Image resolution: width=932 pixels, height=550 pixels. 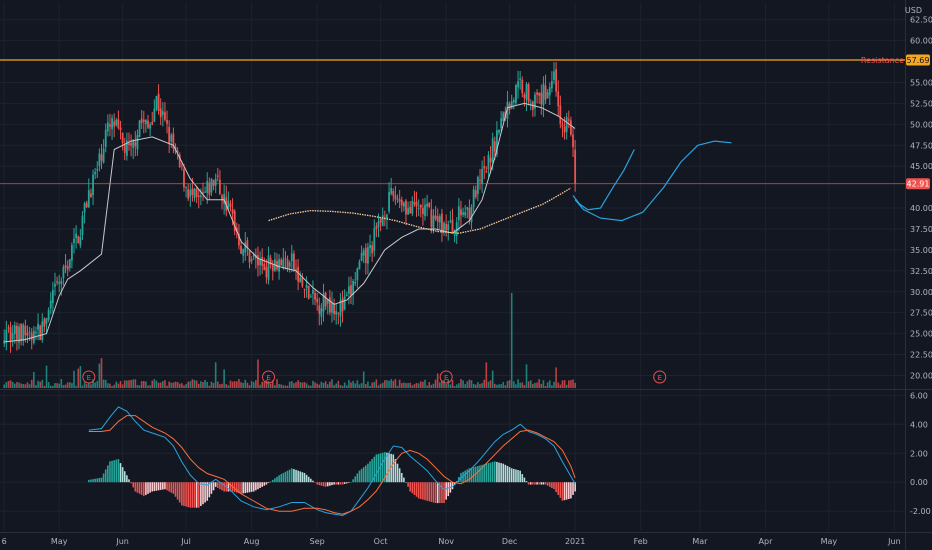 What do you see at coordinates (919, 395) in the screenshot?
I see `macd-tick-label: 6.00` at bounding box center [919, 395].